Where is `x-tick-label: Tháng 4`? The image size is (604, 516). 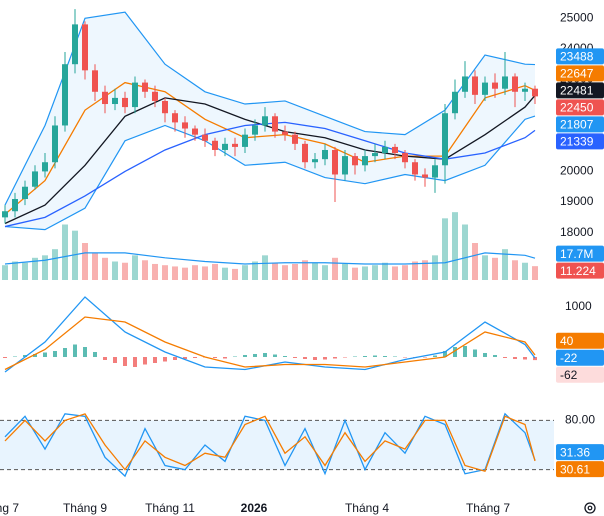 x-tick-label: Tháng 4 is located at coordinates (367, 508).